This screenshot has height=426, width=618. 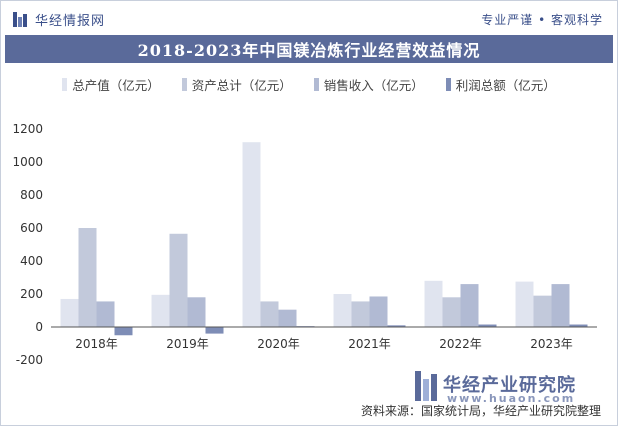 I want to click on legend-item: 总产值（亿元）, so click(x=111, y=84).